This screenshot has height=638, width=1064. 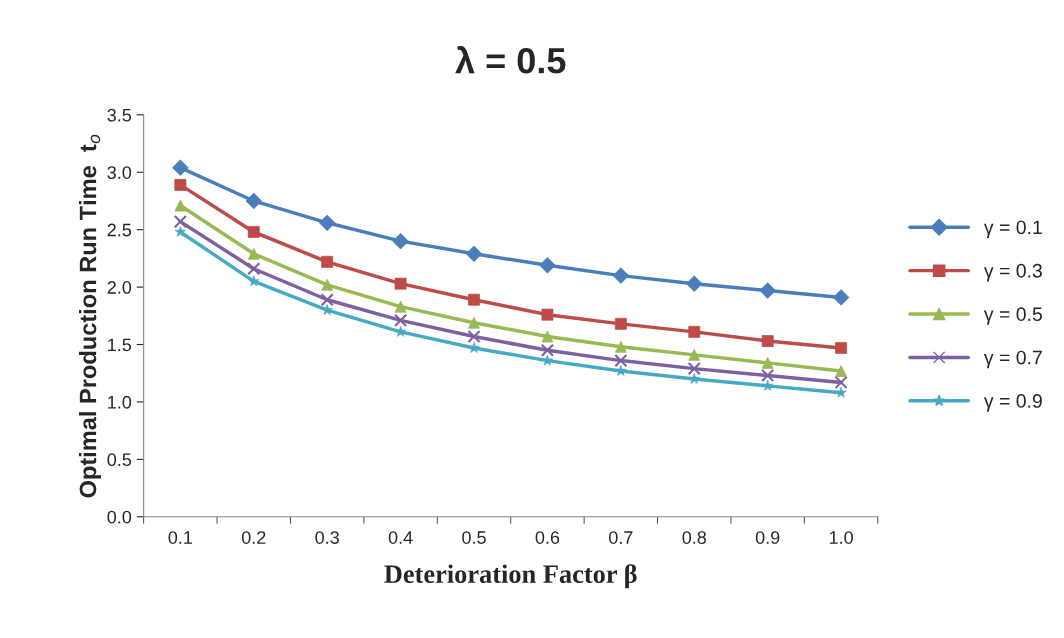 I want to click on y-axis-title: Optimal Production Run Time t$_{o}$, so click(x=89, y=316).